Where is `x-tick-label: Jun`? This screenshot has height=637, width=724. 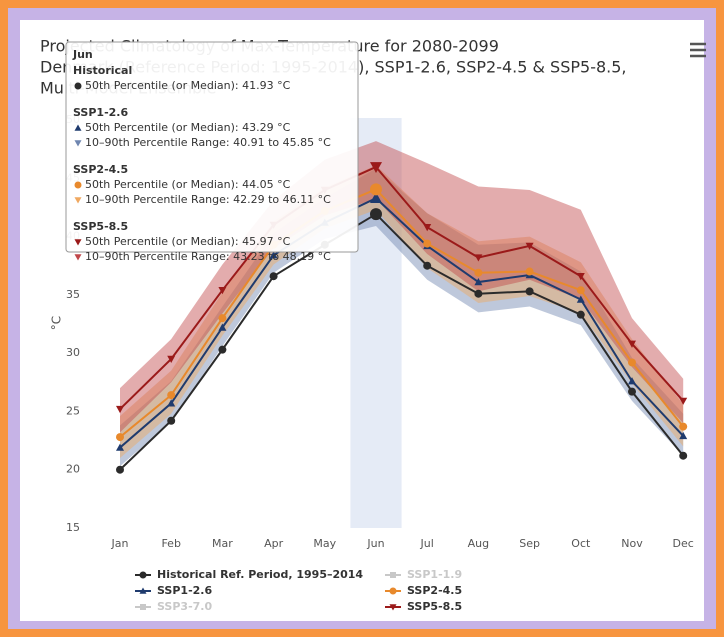
x-tick-label: Jun is located at coordinates (375, 543).